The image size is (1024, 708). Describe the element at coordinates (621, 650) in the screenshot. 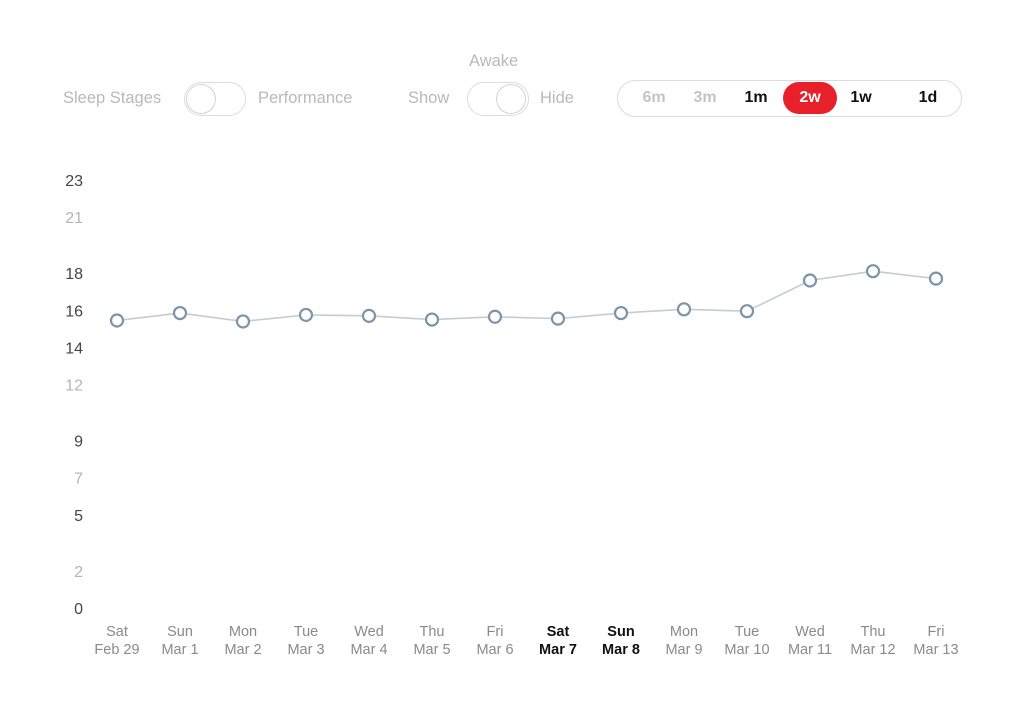

I see `x-tick-date-label: Mar 8` at that location.